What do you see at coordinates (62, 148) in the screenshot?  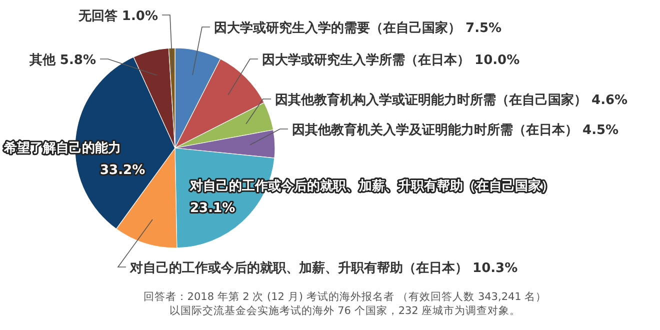 I see `slice-label: 希望了解自己的能力` at bounding box center [62, 148].